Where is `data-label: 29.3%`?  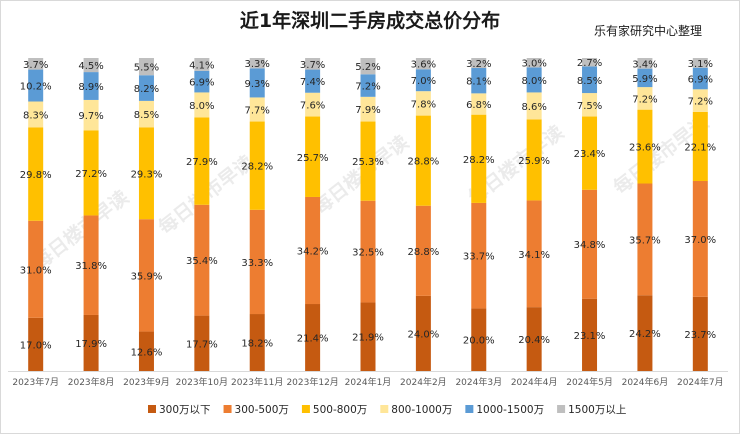
data-label: 29.3% is located at coordinates (147, 174).